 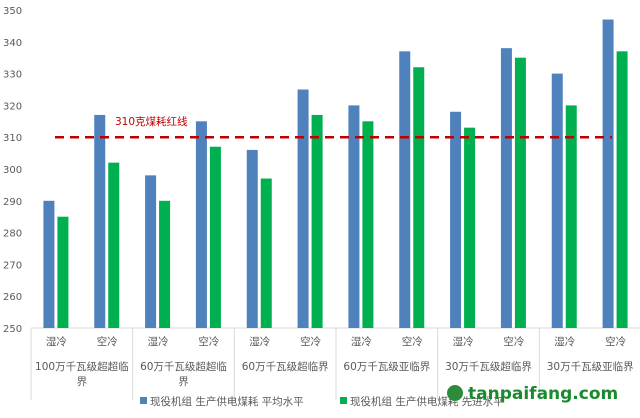 I want to click on y-tick-label: 270, so click(x=12, y=265).